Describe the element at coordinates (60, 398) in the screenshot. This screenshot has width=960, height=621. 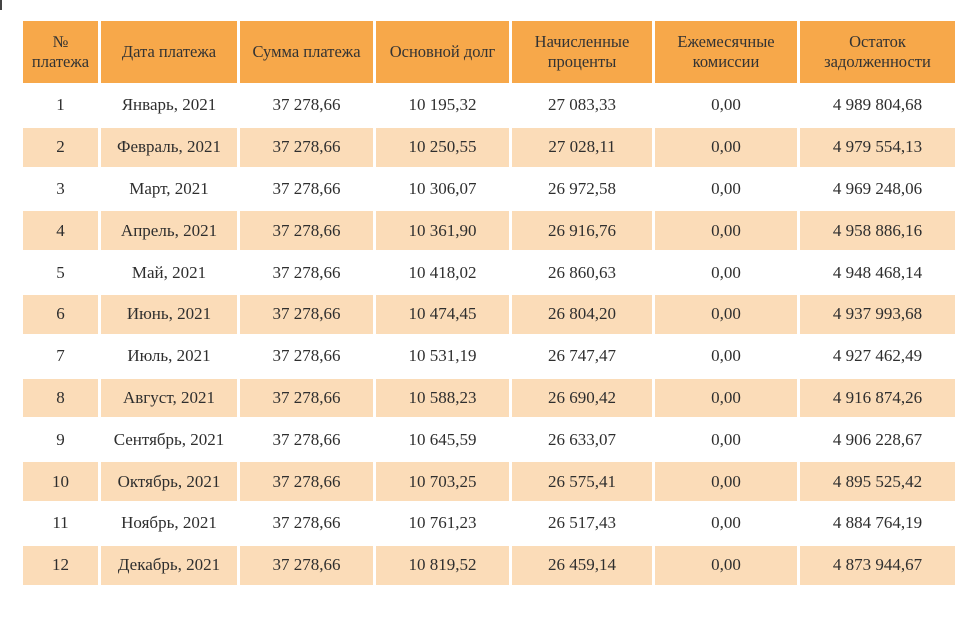
I see `cell-payment-number: 8` at that location.